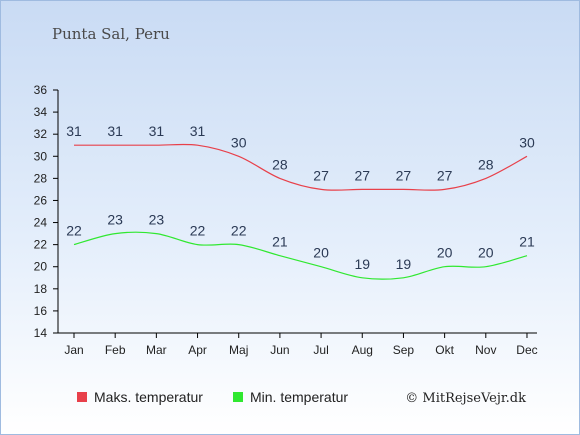  What do you see at coordinates (465, 398) in the screenshot?
I see `copyright-text: © MitRejseVejr.dk` at bounding box center [465, 398].